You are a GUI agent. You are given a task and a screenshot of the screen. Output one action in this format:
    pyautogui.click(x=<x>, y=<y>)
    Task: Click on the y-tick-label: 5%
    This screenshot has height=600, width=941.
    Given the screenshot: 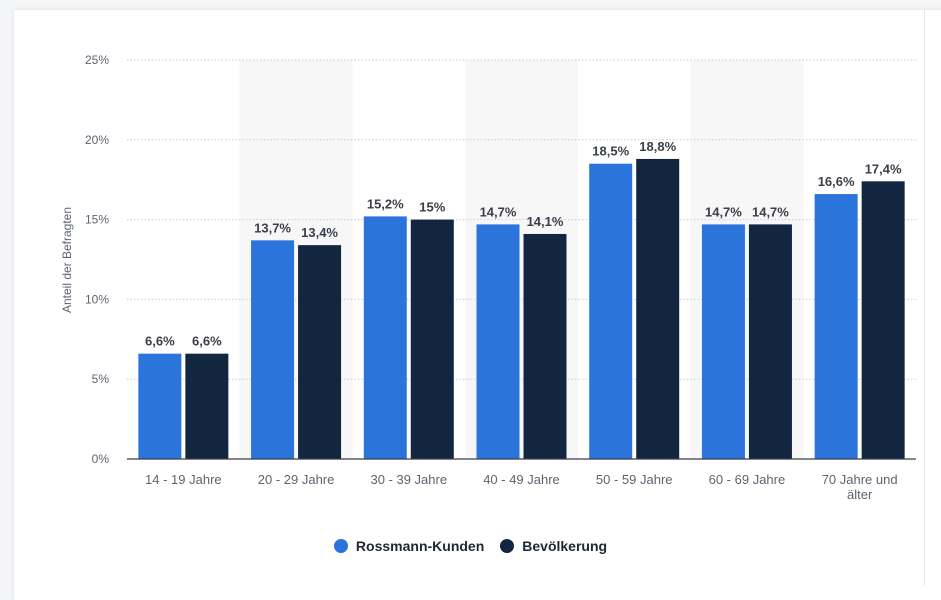 What is the action you would take?
    pyautogui.click(x=101, y=379)
    